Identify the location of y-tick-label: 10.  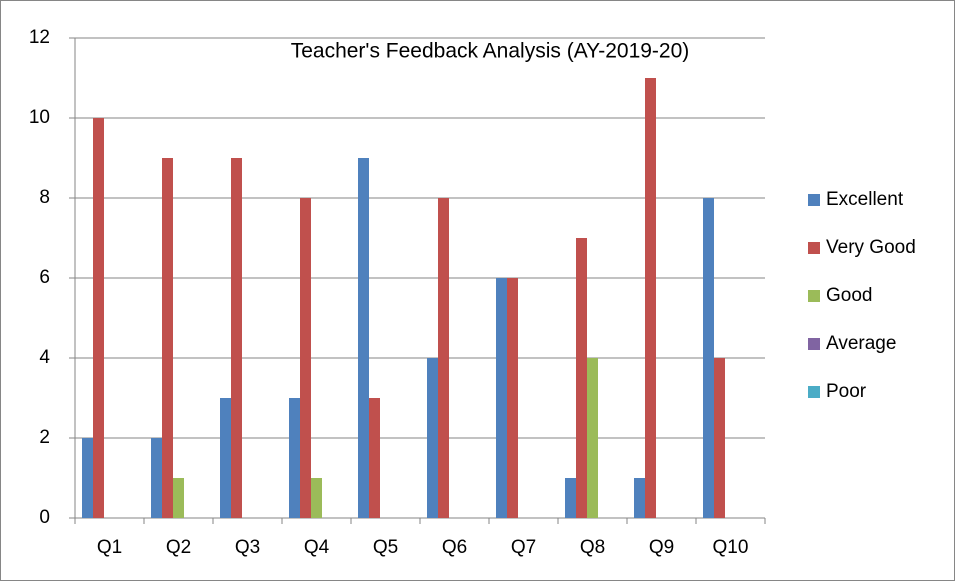
(39, 117).